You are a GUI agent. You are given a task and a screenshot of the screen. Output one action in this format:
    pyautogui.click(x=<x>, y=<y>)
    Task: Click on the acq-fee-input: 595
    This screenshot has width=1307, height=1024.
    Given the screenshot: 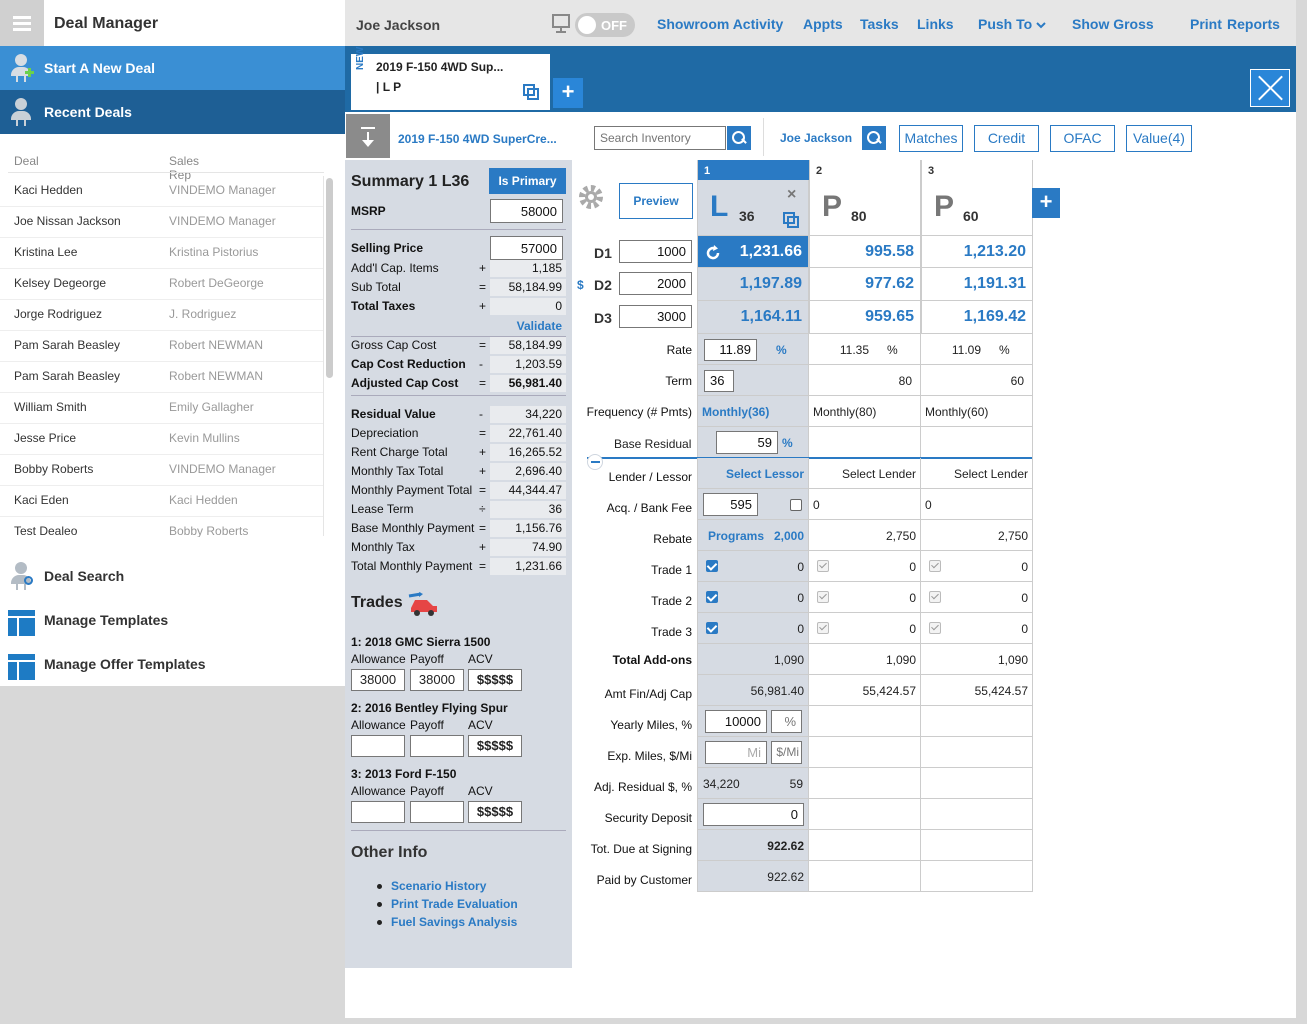 What is the action you would take?
    pyautogui.click(x=730, y=504)
    